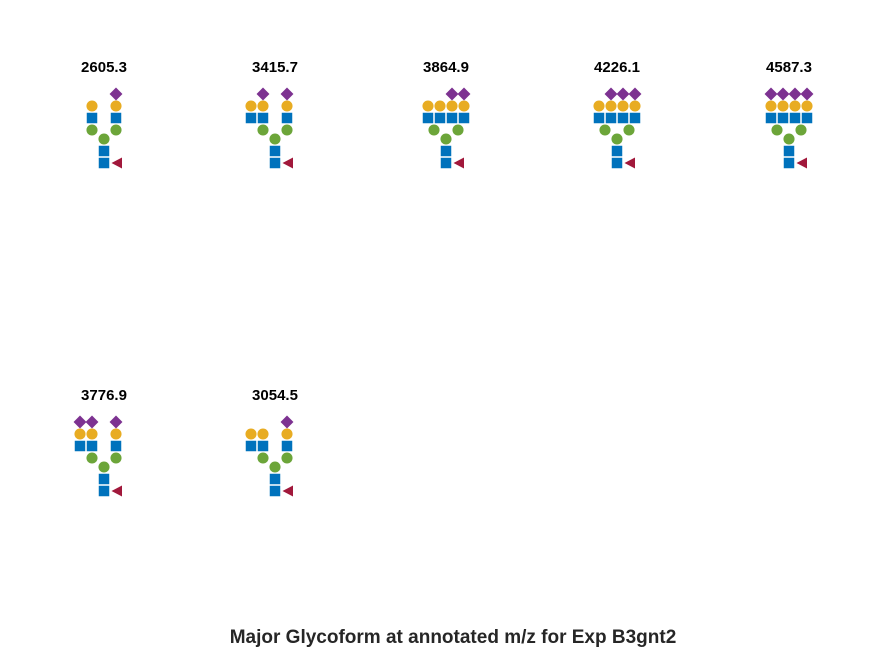 This screenshot has height=656, width=875. I want to click on glycan-5: 4587.3, so click(789, 114).